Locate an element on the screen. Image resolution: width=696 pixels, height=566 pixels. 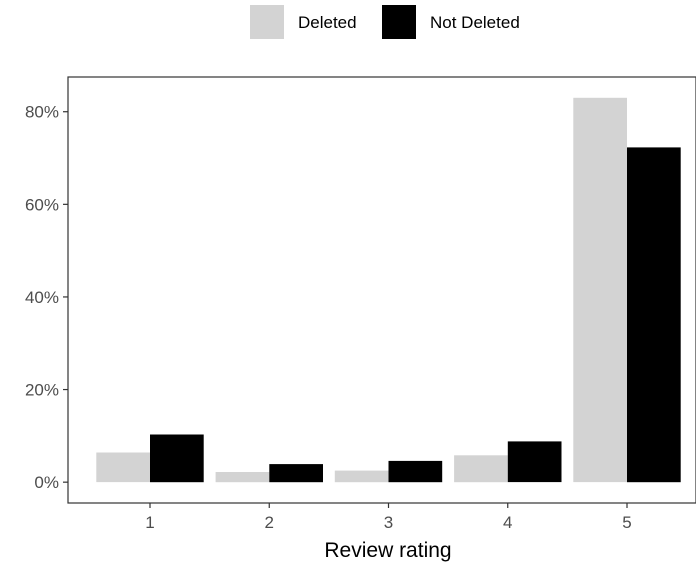
x-axis-title: Review rating is located at coordinates (387, 550).